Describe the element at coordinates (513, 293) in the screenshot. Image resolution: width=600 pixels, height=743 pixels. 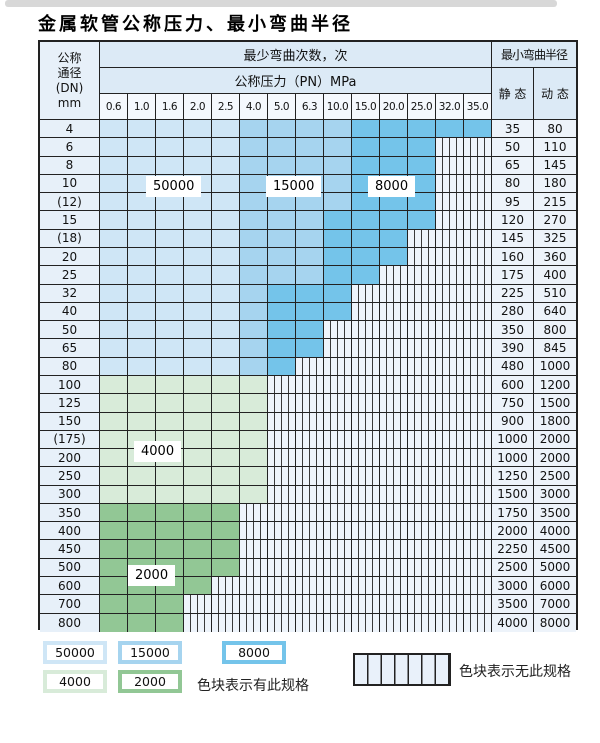
I see `static-radius-cell: 225` at that location.